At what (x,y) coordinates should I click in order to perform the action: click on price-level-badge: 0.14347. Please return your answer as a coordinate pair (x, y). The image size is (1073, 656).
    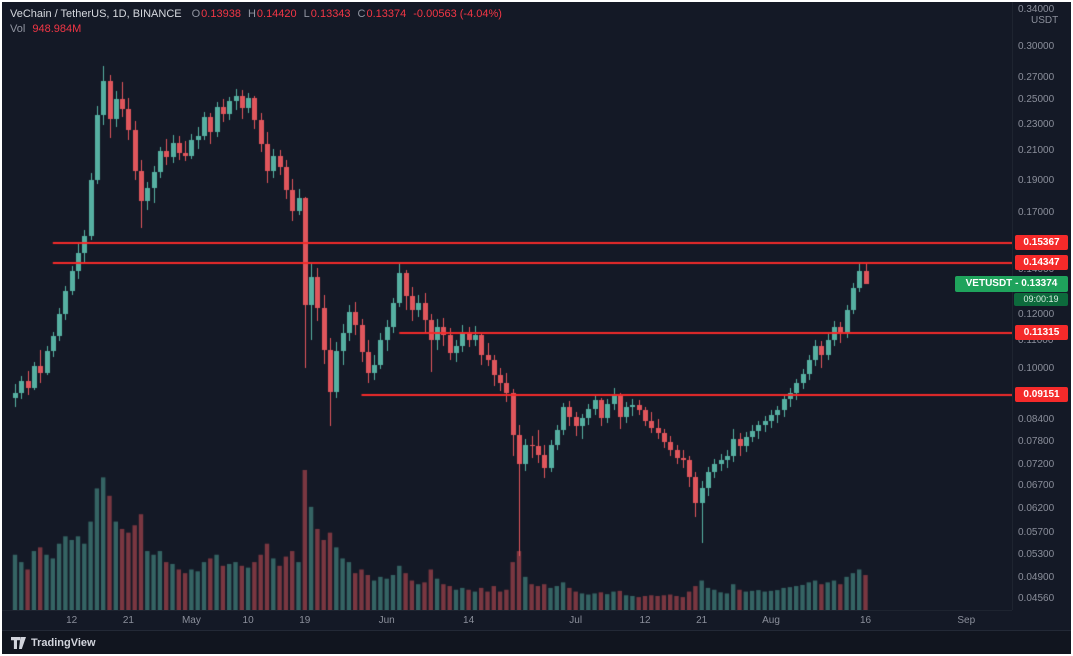
    Looking at the image, I should click on (1041, 263).